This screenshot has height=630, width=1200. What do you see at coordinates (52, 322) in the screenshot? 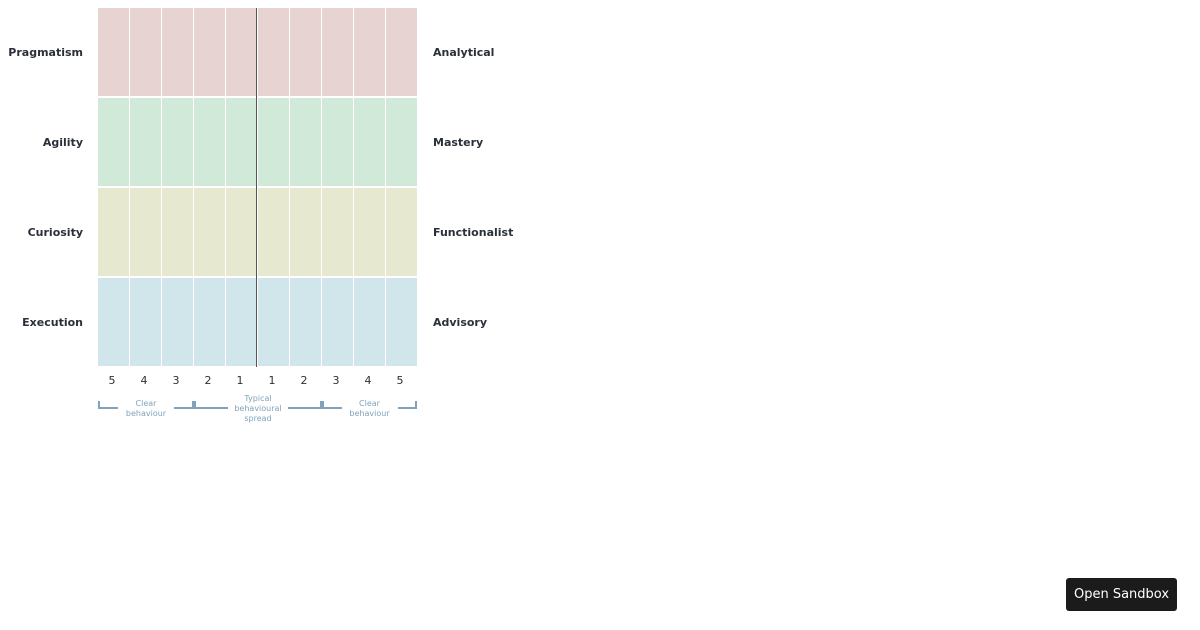
I see `left-label: Execution` at bounding box center [52, 322].